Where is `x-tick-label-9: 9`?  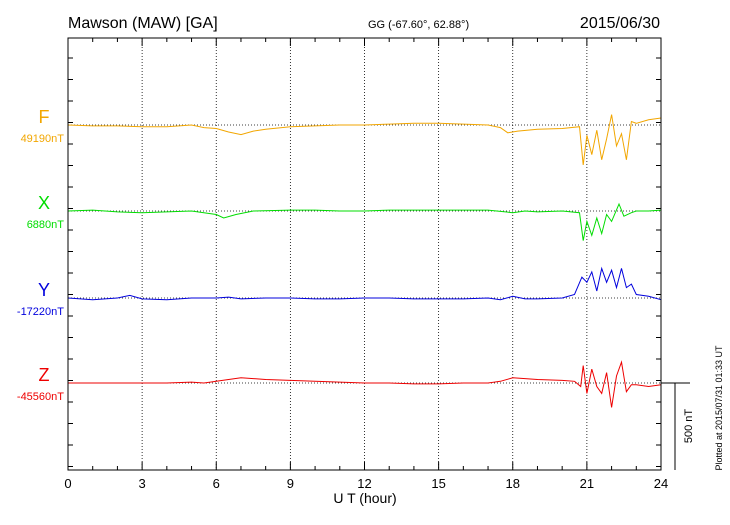
x-tick-label-9: 9 is located at coordinates (290, 483).